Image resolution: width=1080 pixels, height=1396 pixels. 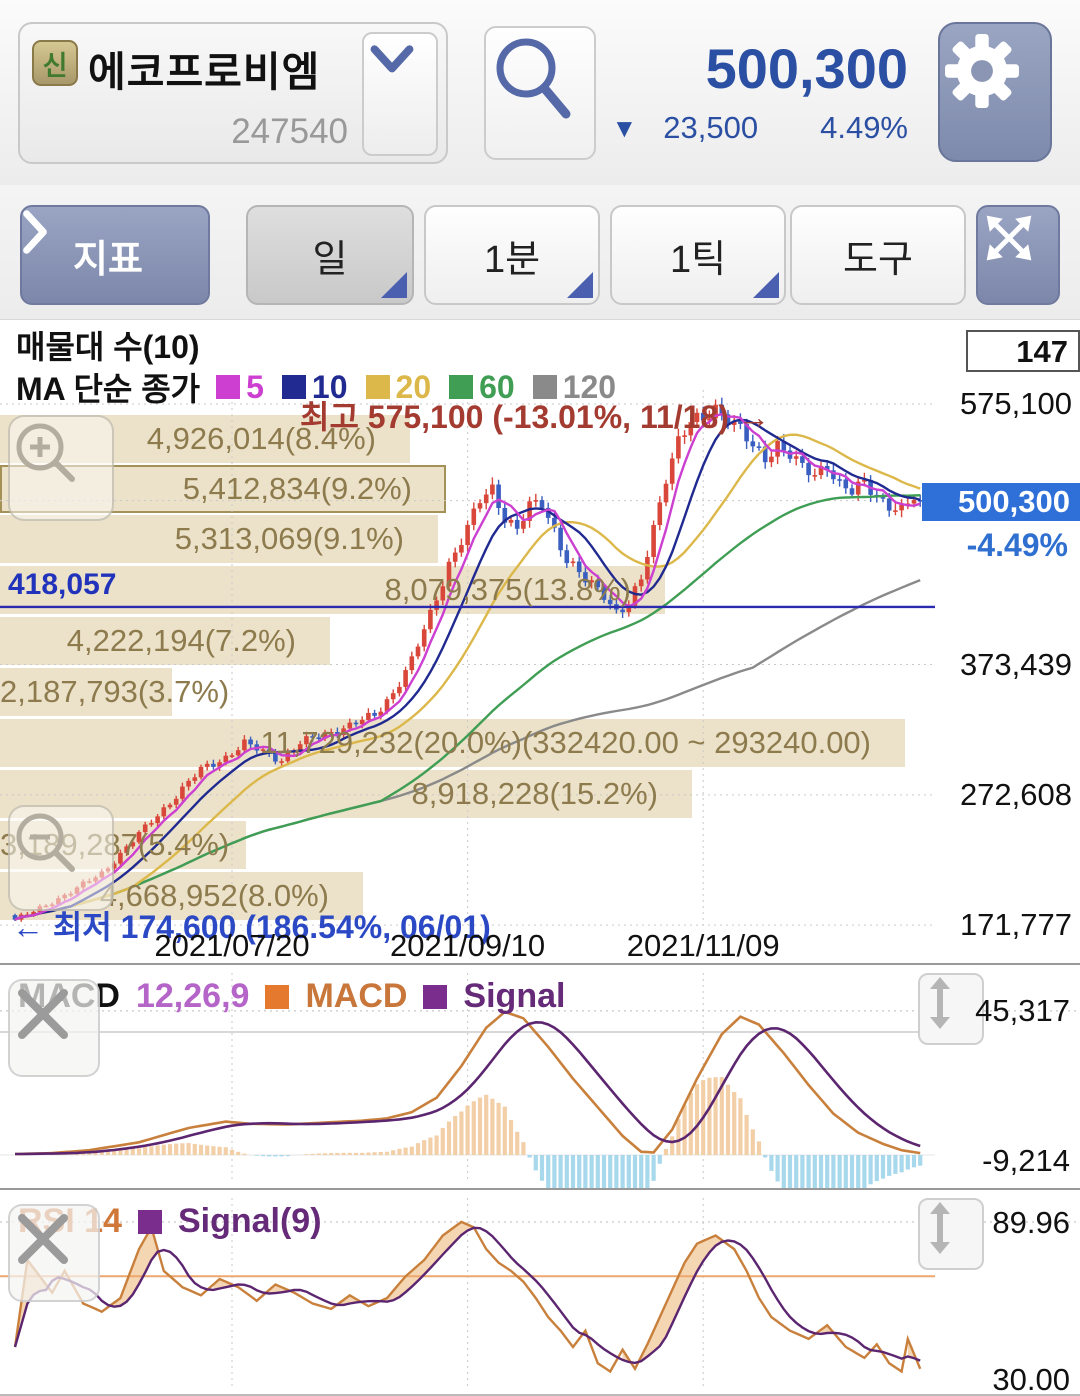 What do you see at coordinates (435, 996) in the screenshot?
I see `macd-signal-swatch` at bounding box center [435, 996].